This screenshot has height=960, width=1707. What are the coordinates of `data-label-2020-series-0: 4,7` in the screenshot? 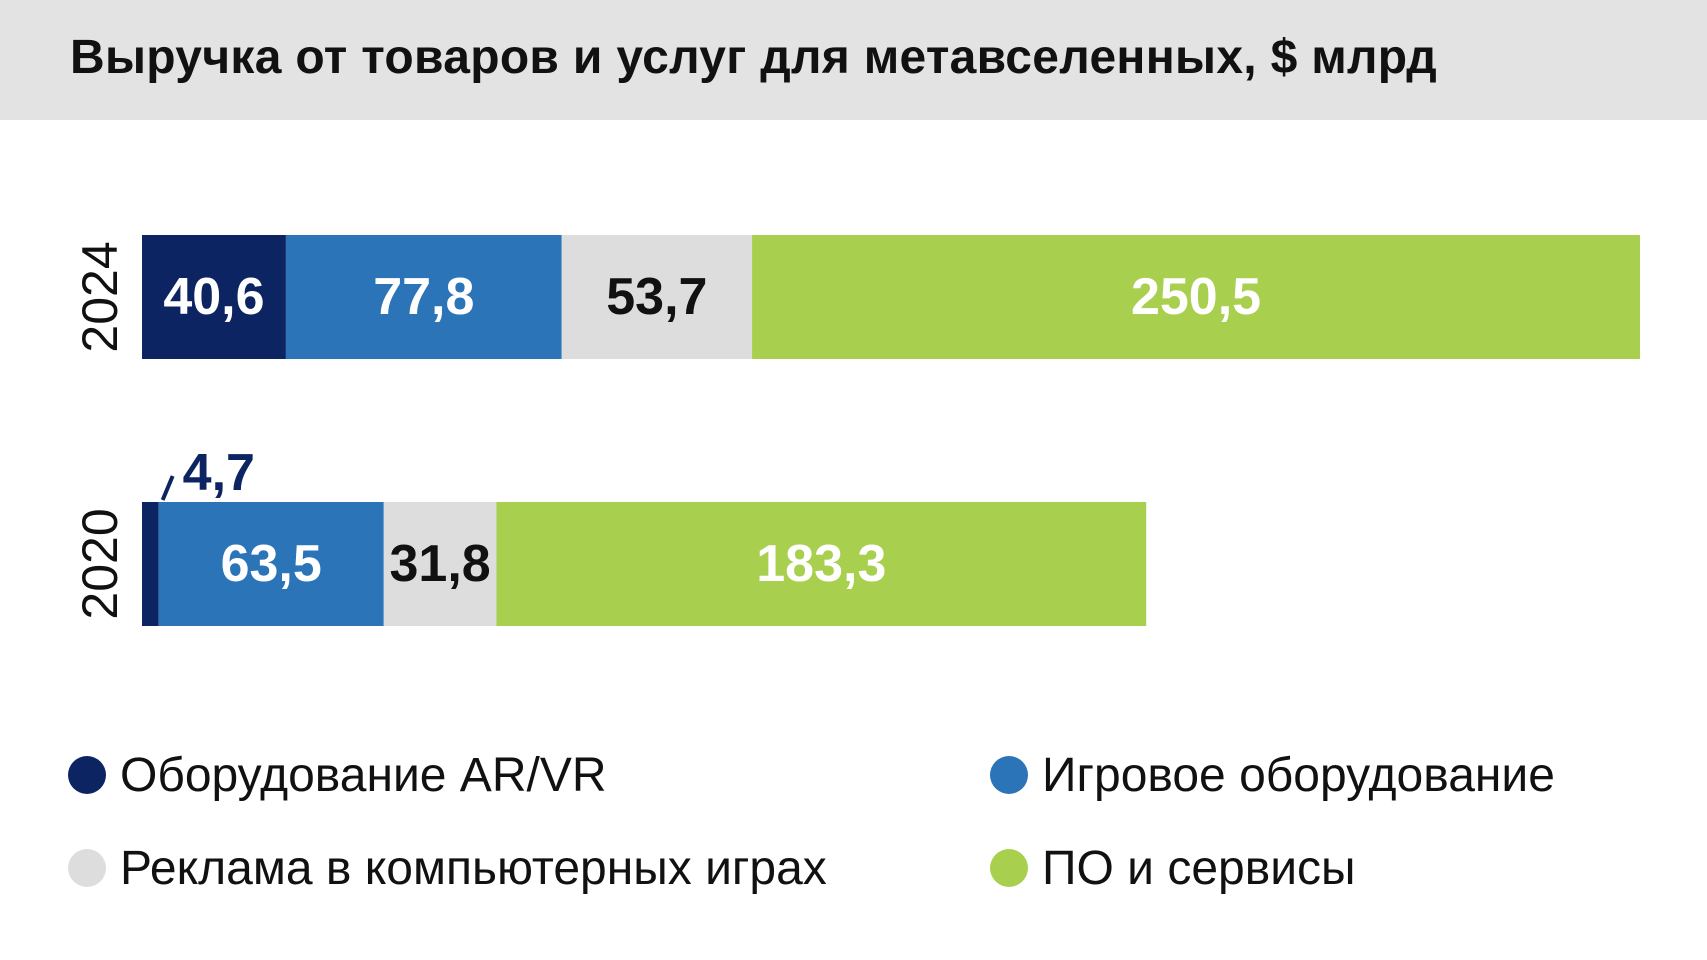 It's located at (219, 473).